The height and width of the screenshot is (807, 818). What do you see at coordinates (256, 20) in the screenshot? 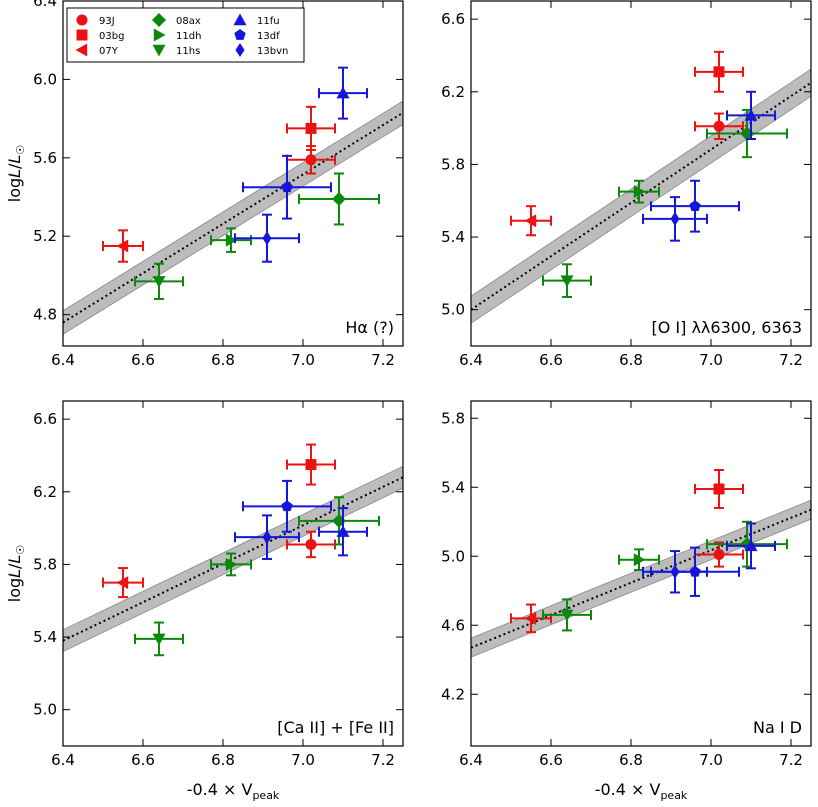
I see `legend-item-11fu: 11fu` at bounding box center [256, 20].